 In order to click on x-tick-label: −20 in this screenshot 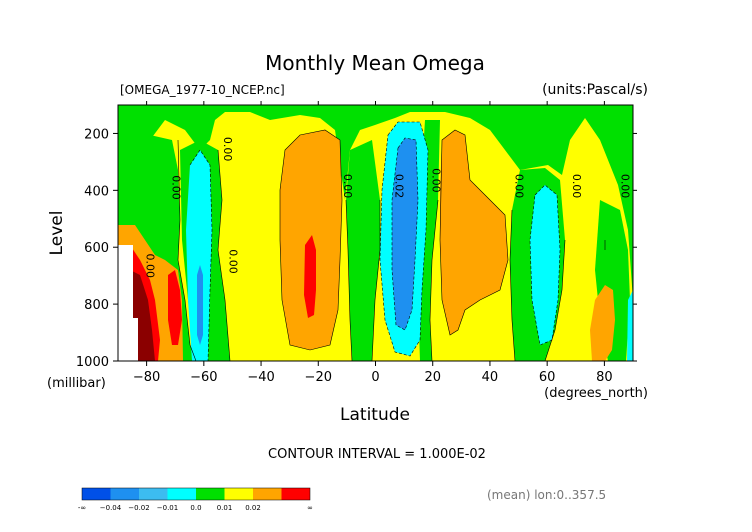, I will do `click(318, 377)`.